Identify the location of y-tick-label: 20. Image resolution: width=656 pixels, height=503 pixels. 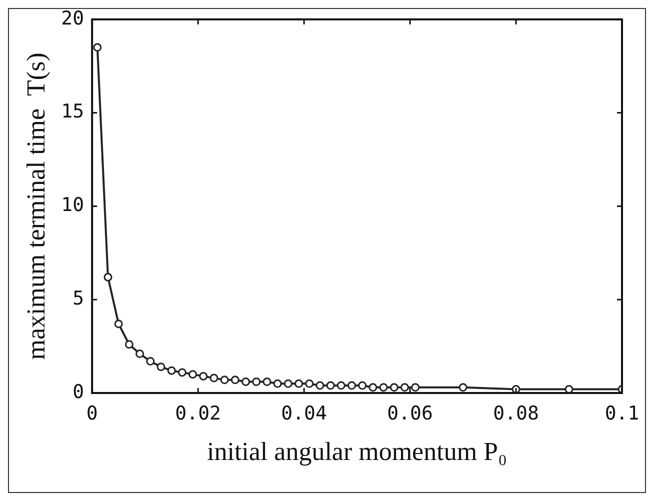
(72, 18).